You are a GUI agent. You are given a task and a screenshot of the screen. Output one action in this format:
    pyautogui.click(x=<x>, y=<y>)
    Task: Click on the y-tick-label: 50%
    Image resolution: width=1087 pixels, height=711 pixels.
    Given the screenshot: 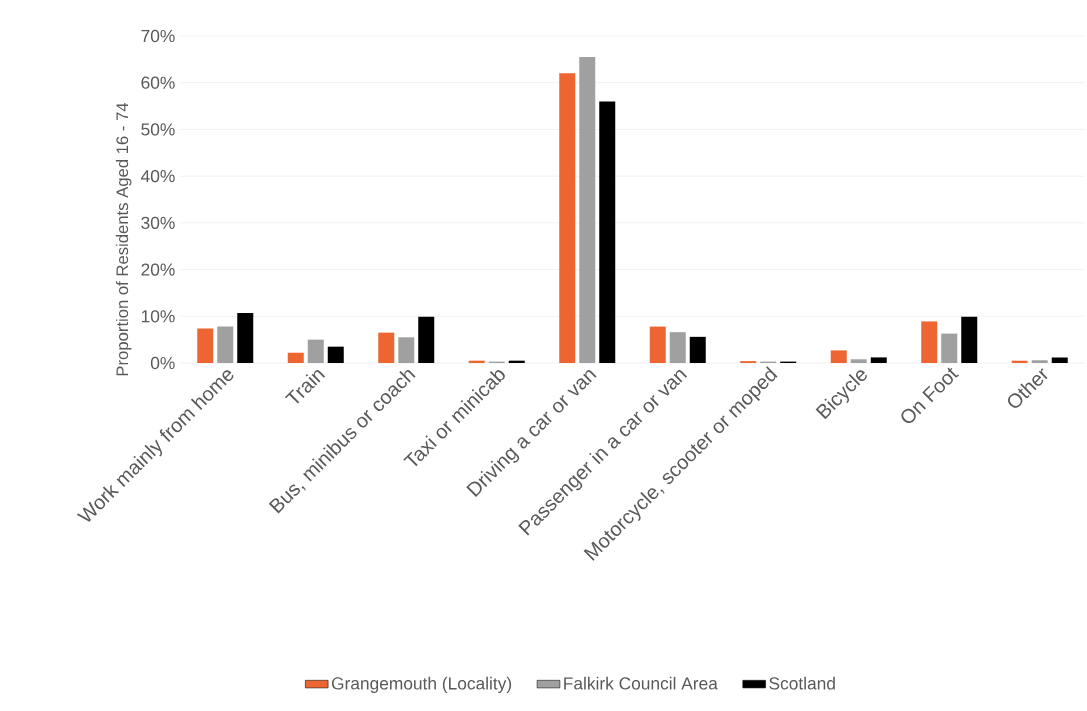 What is the action you would take?
    pyautogui.click(x=158, y=129)
    